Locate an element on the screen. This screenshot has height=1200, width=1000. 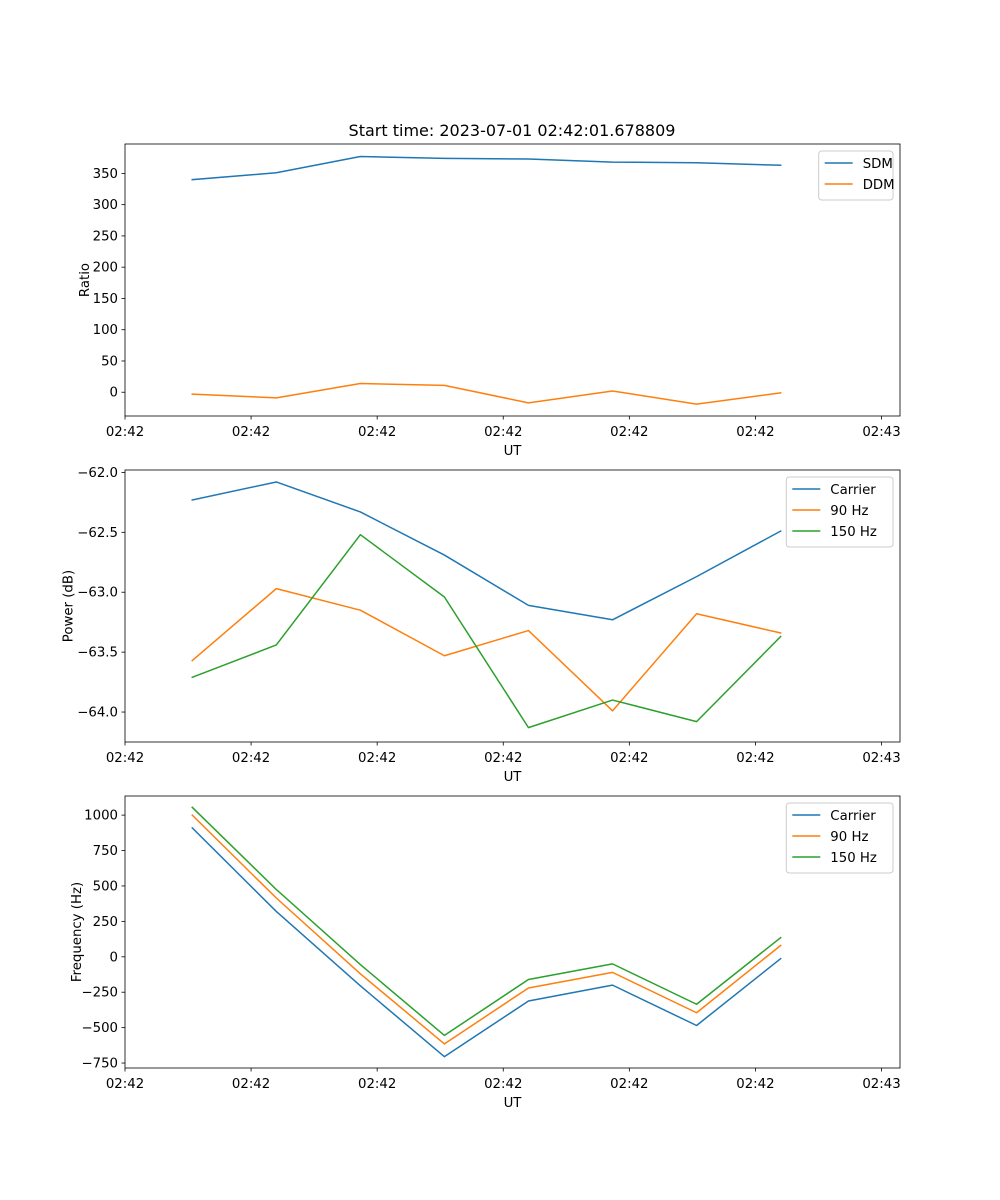
ratio-ytick-label: 200 is located at coordinates (105, 268).